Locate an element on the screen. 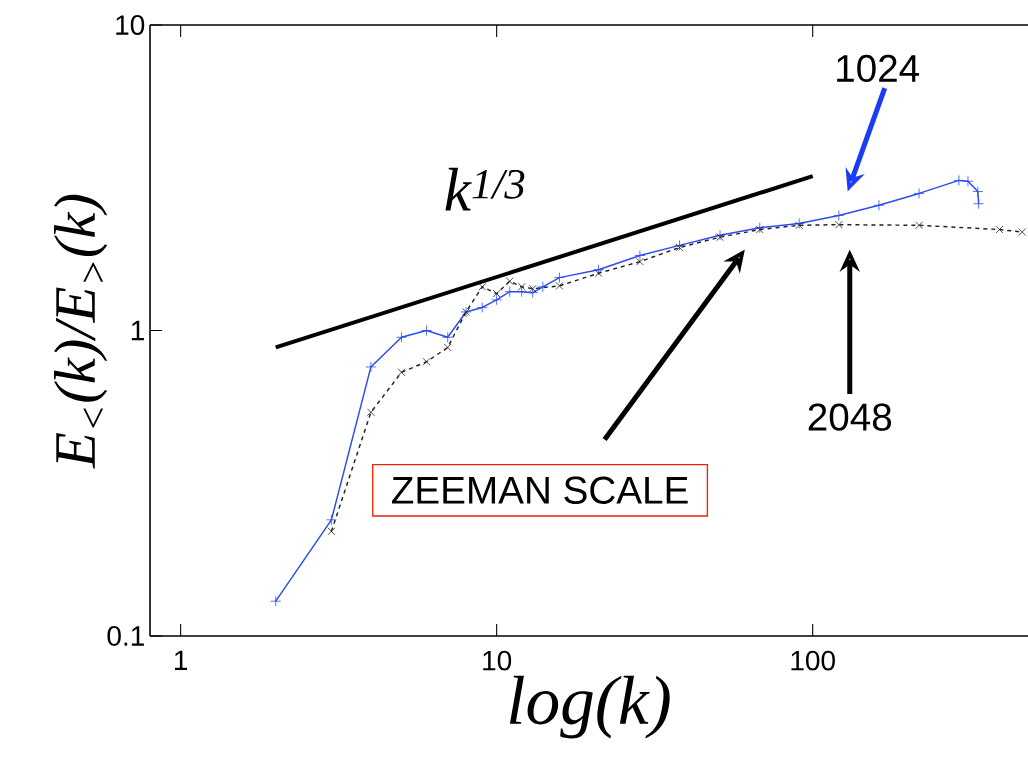 This screenshot has width=1028, height=763. annotation: 2048 is located at coordinates (850, 417).